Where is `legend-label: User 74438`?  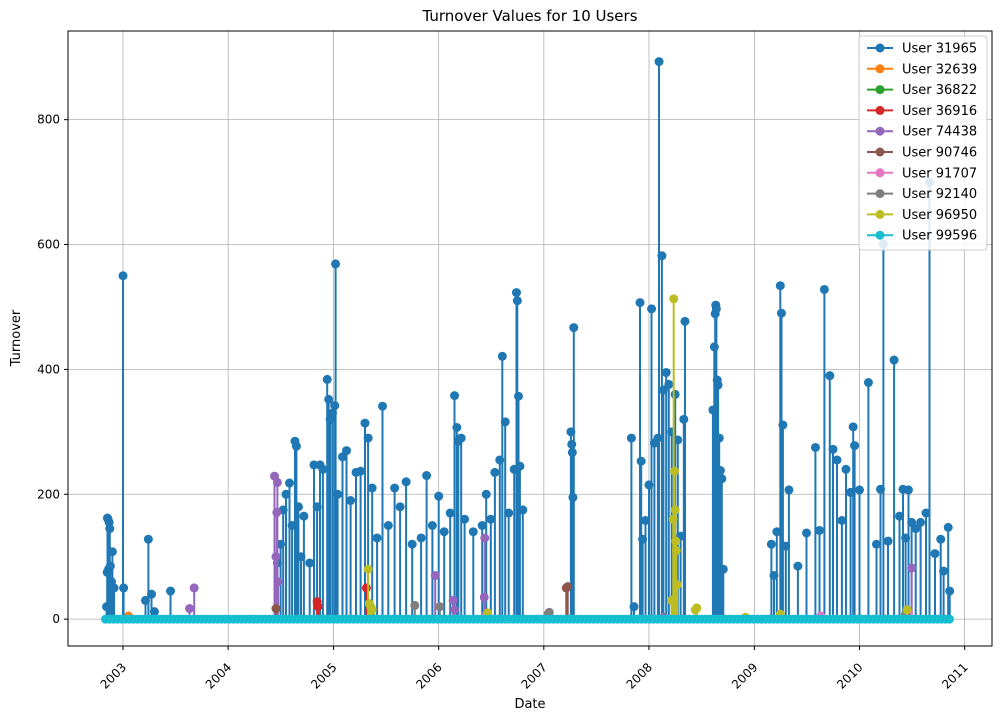
legend-label: User 74438 is located at coordinates (939, 132).